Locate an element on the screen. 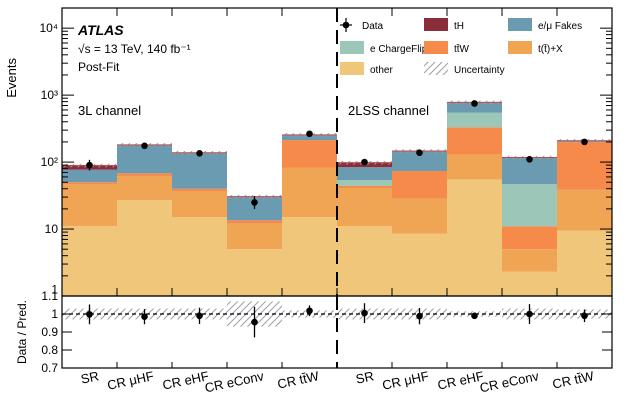 This screenshot has width=635, height=411. legend-label-ttw: tt̄W is located at coordinates (462, 49).